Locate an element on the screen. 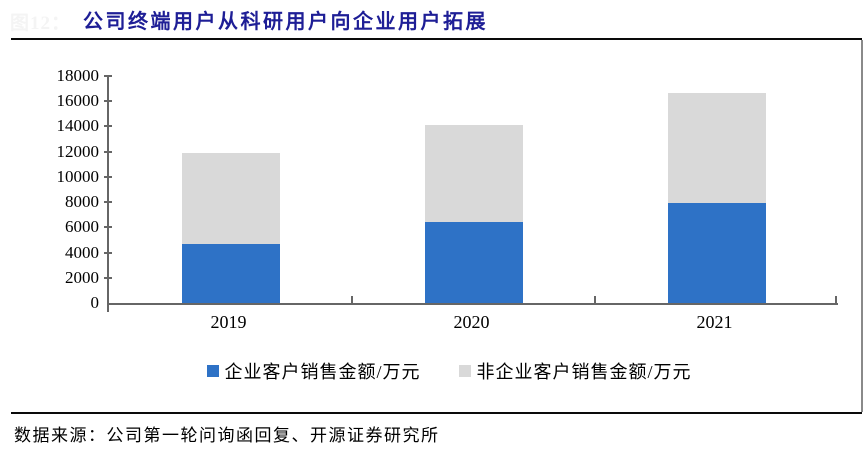  bar-segment-2020-series1 is located at coordinates (473, 262).